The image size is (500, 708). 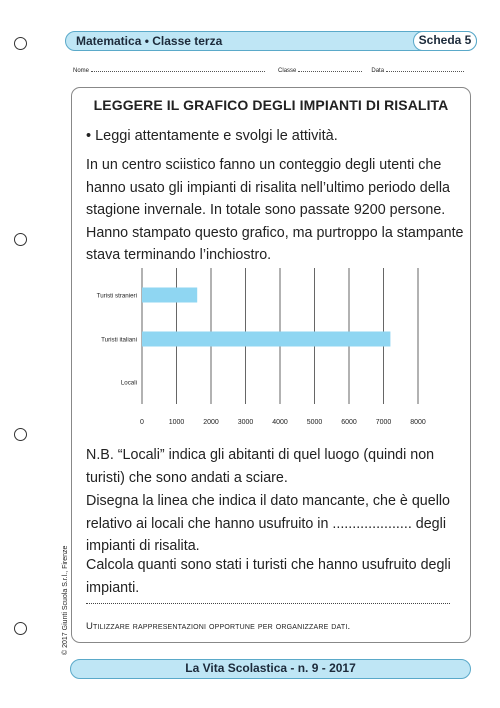 What do you see at coordinates (349, 422) in the screenshot?
I see `x-tick-label: 6000` at bounding box center [349, 422].